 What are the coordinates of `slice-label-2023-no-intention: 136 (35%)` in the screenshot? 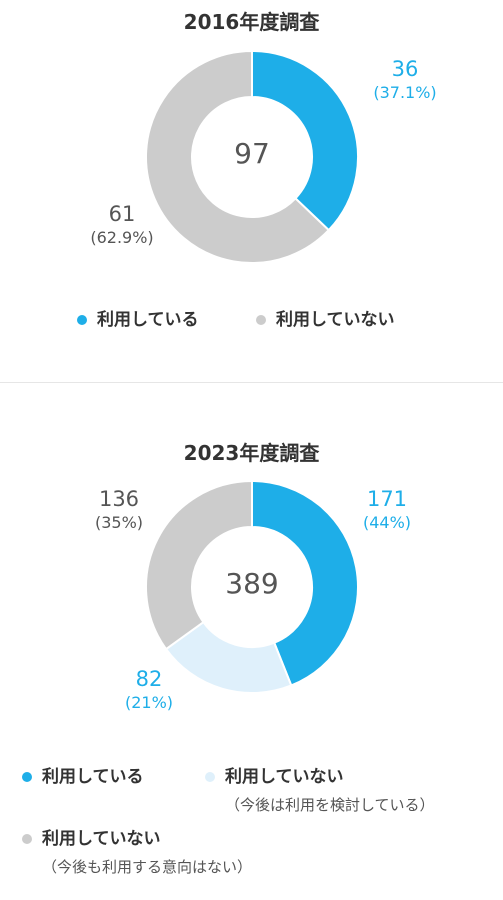 It's located at (119, 510).